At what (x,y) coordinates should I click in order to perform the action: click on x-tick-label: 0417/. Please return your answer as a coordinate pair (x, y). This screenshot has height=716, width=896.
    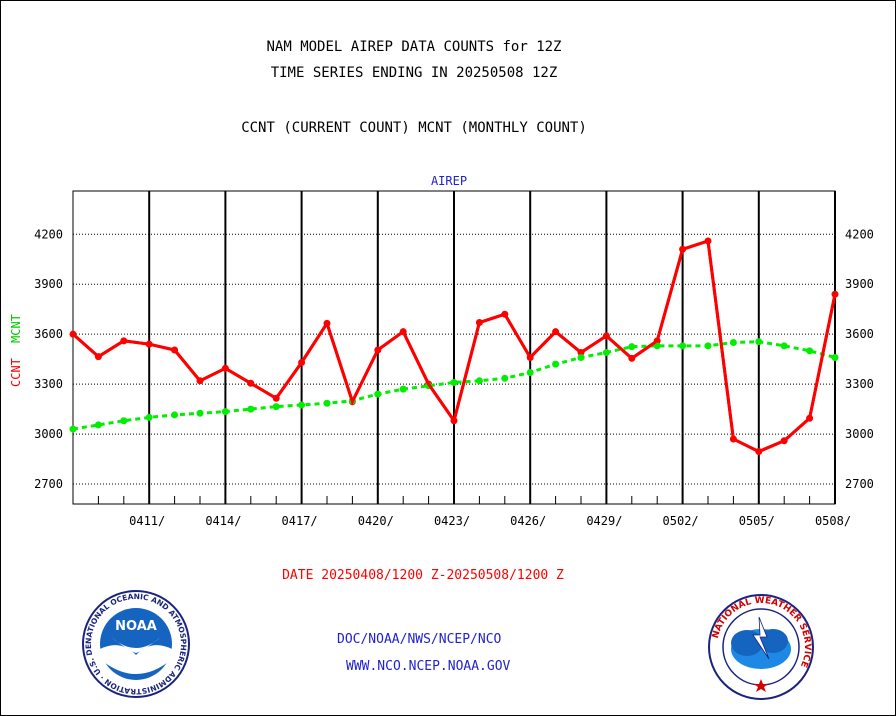
    Looking at the image, I should click on (300, 521).